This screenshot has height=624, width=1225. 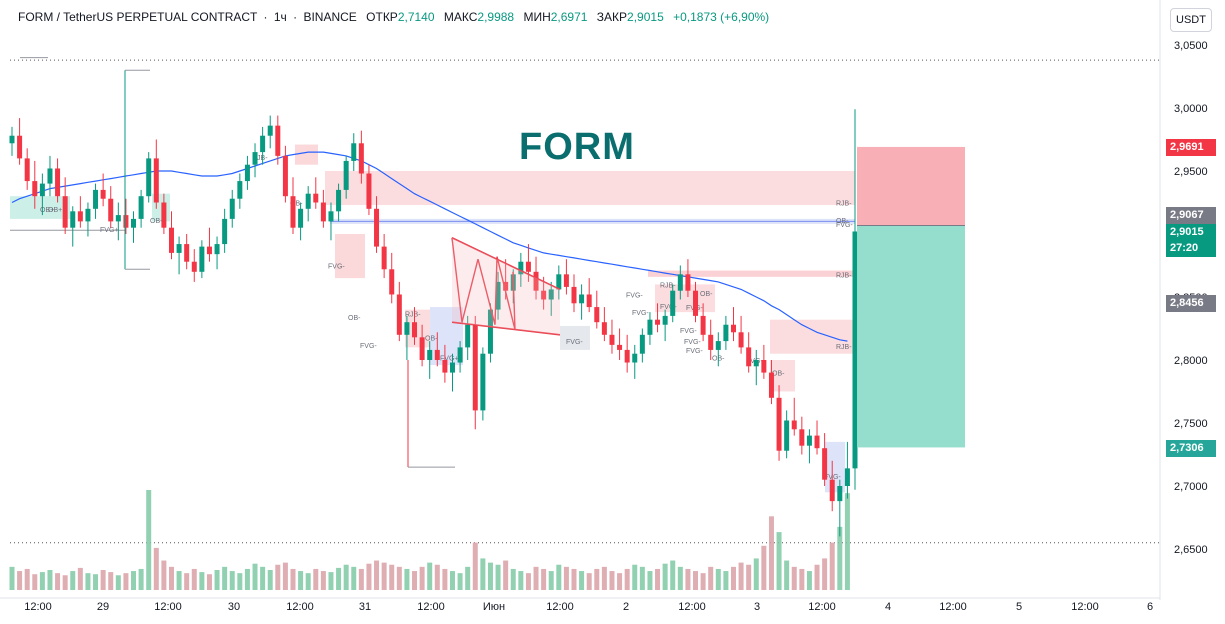 I want to click on y-tick-label: 3,0500, so click(x=1191, y=46).